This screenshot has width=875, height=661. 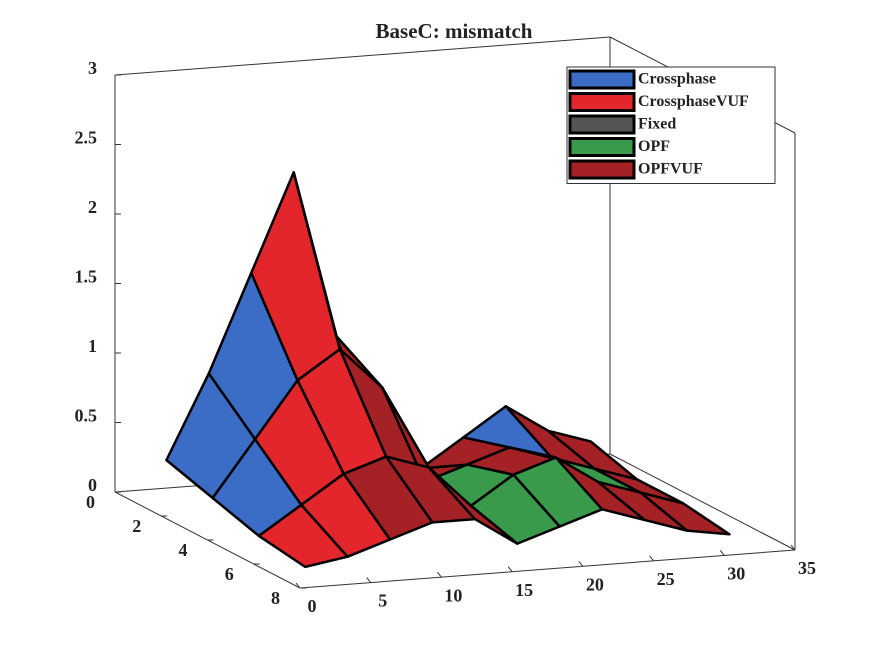 What do you see at coordinates (275, 598) in the screenshot?
I see `y-tick-label: 8` at bounding box center [275, 598].